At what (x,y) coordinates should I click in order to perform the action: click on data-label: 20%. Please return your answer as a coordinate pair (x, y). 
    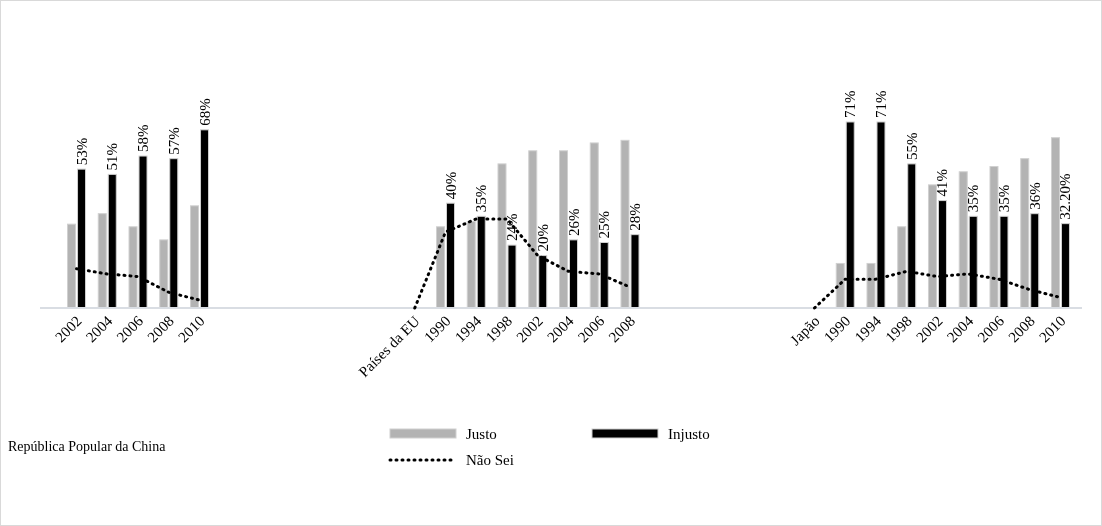
    Looking at the image, I should click on (542, 238).